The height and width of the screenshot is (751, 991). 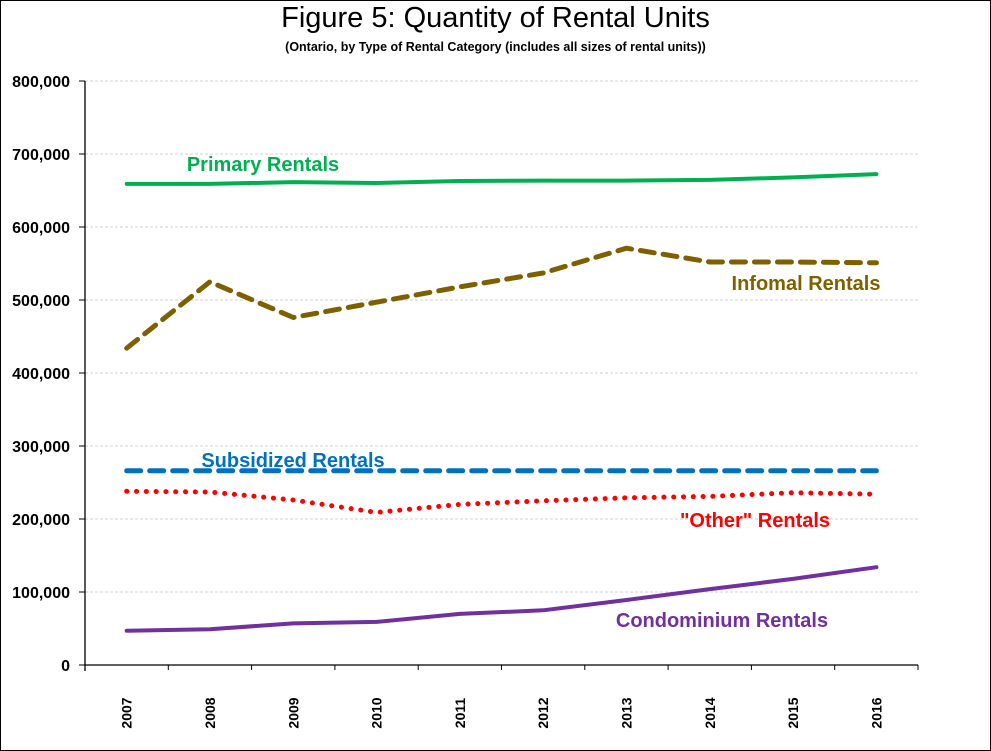 I want to click on series-label-primary-rentals: Primary Rentals, so click(x=263, y=165).